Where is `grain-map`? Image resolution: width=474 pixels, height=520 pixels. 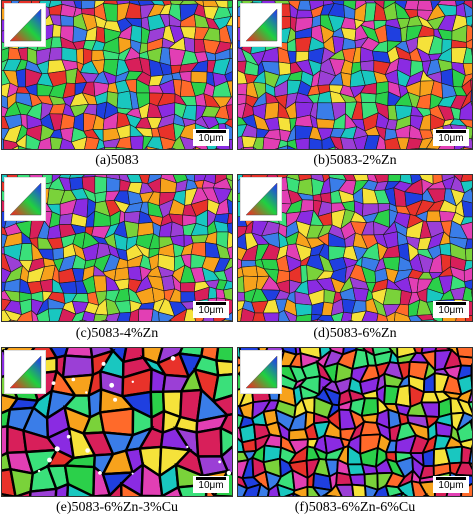
grain-map is located at coordinates (355, 422).